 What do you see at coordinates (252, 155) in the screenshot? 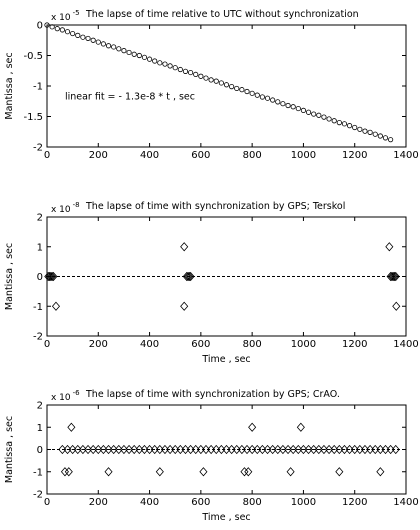
I see `x-tick-label: 800` at bounding box center [252, 155].